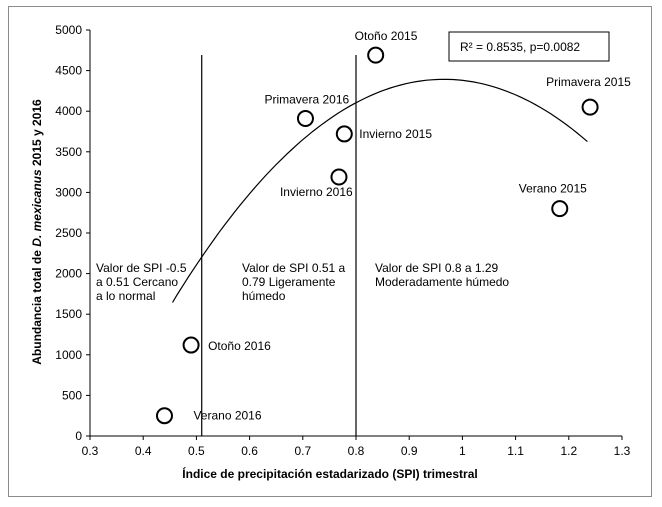 The image size is (662, 507). What do you see at coordinates (143, 451) in the screenshot?
I see `x-tick-label: 0.4` at bounding box center [143, 451].